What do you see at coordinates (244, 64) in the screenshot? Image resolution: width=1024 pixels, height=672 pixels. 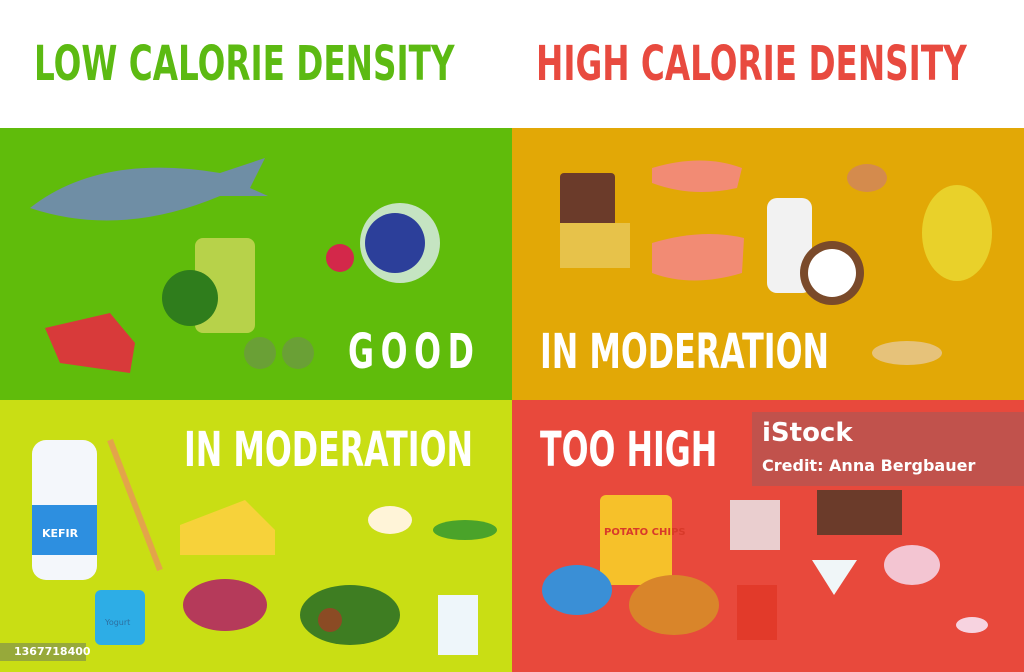 I see `low-calorie-title: LOW CALORIE DENSITY` at bounding box center [244, 64].